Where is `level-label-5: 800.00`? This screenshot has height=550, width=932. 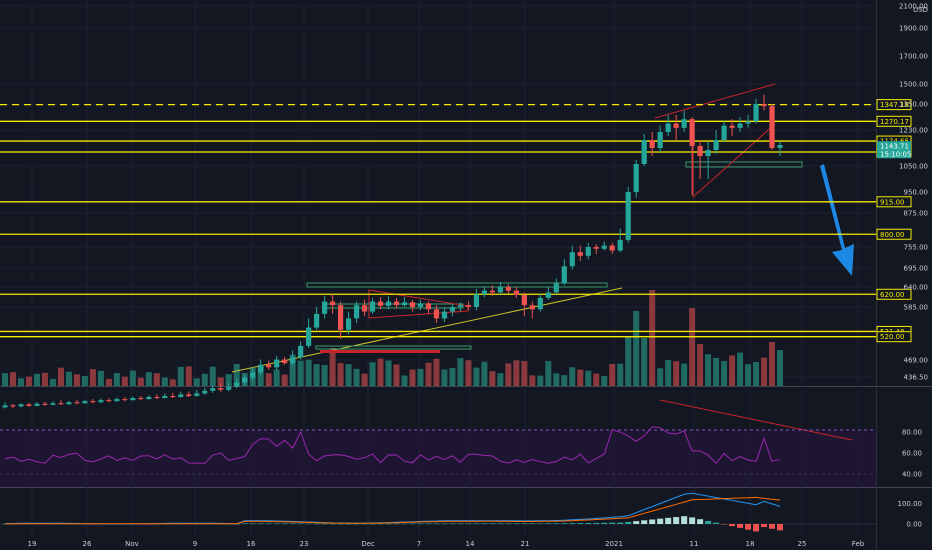 level-label-5: 800.00 is located at coordinates (892, 235).